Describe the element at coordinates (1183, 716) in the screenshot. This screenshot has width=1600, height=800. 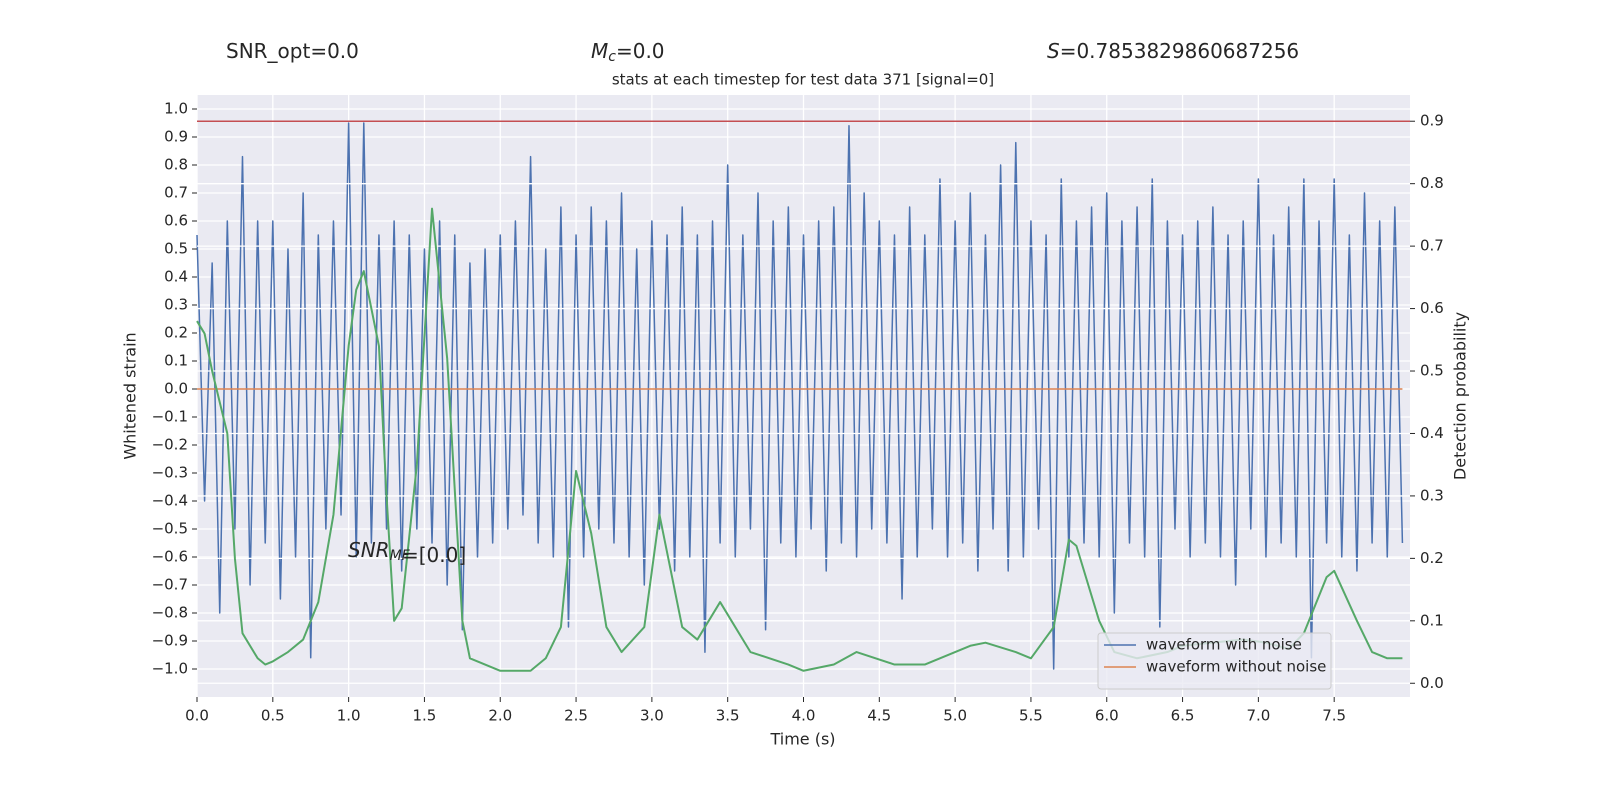
I see `x-tick-label: 6.5` at that location.